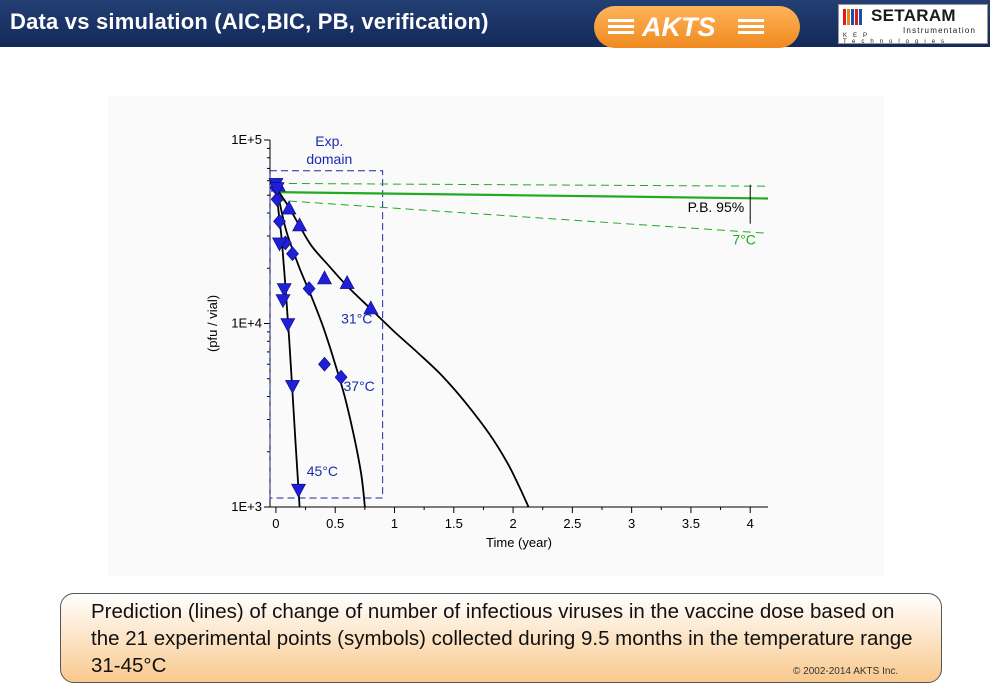 The image size is (990, 685). Describe the element at coordinates (394, 523) in the screenshot. I see `x-tick-label: 1` at that location.